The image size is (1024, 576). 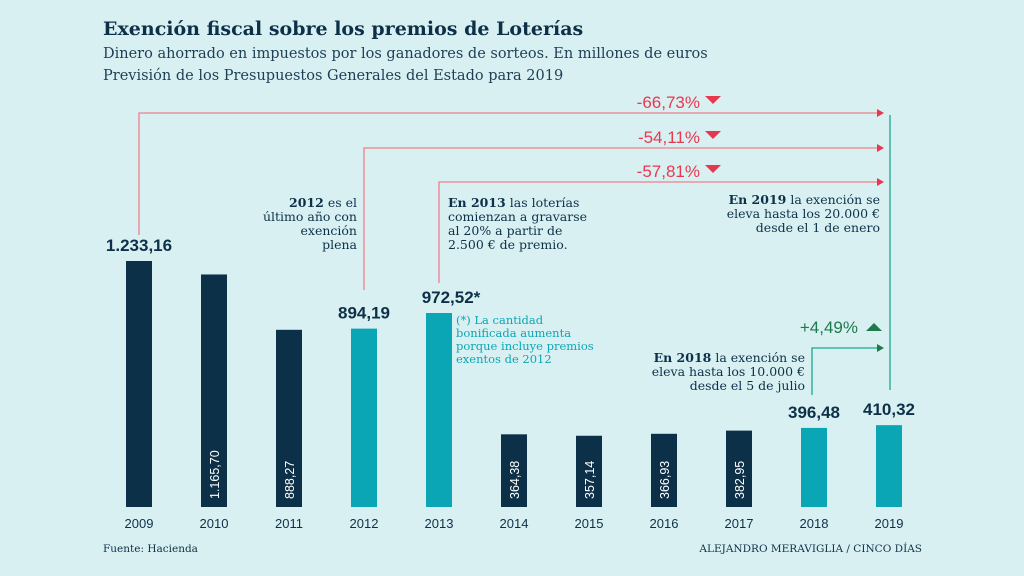 I want to click on x-tick-label: 2019, so click(x=889, y=523).